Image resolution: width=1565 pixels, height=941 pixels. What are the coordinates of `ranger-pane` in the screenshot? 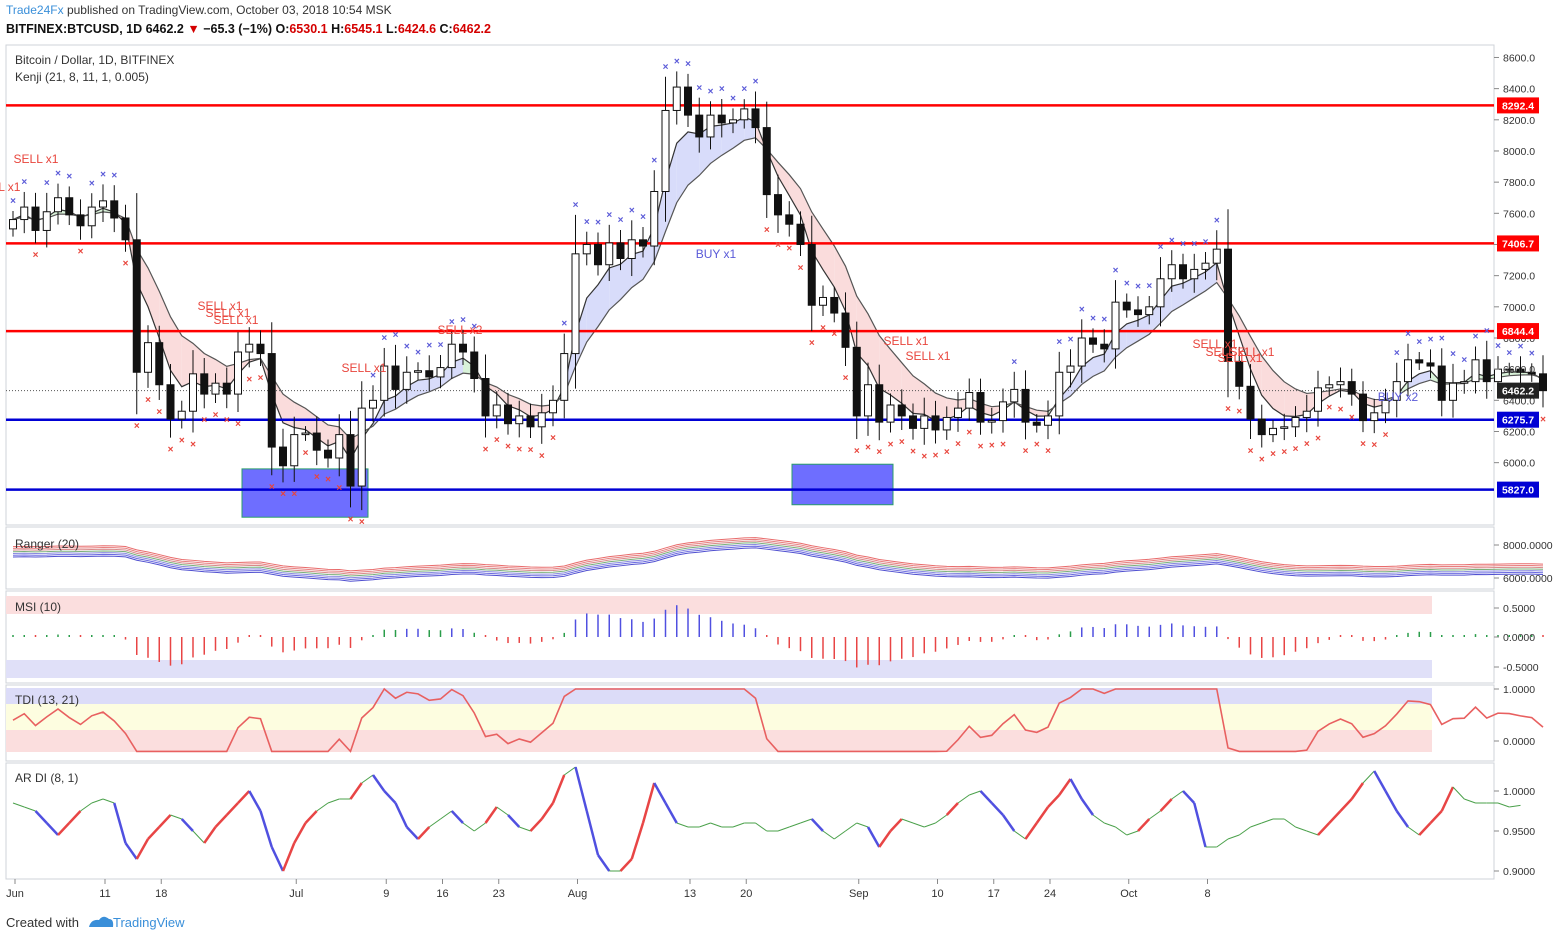 It's located at (750, 558).